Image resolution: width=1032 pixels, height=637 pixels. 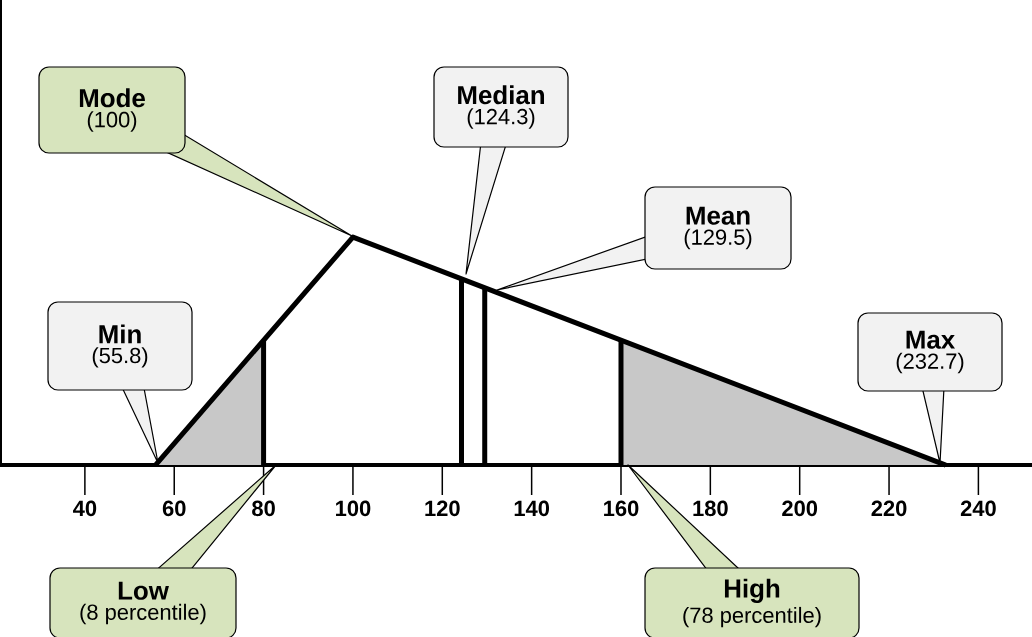 What do you see at coordinates (501, 95) in the screenshot?
I see `text: Median` at bounding box center [501, 95].